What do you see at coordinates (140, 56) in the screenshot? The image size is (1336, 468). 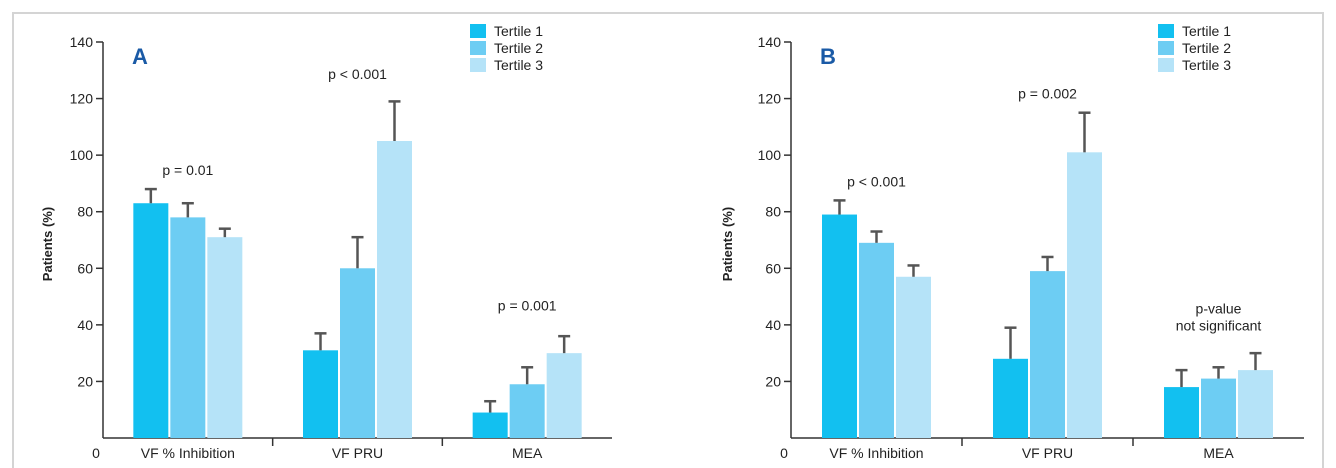 I see `panel-label: A` at bounding box center [140, 56].